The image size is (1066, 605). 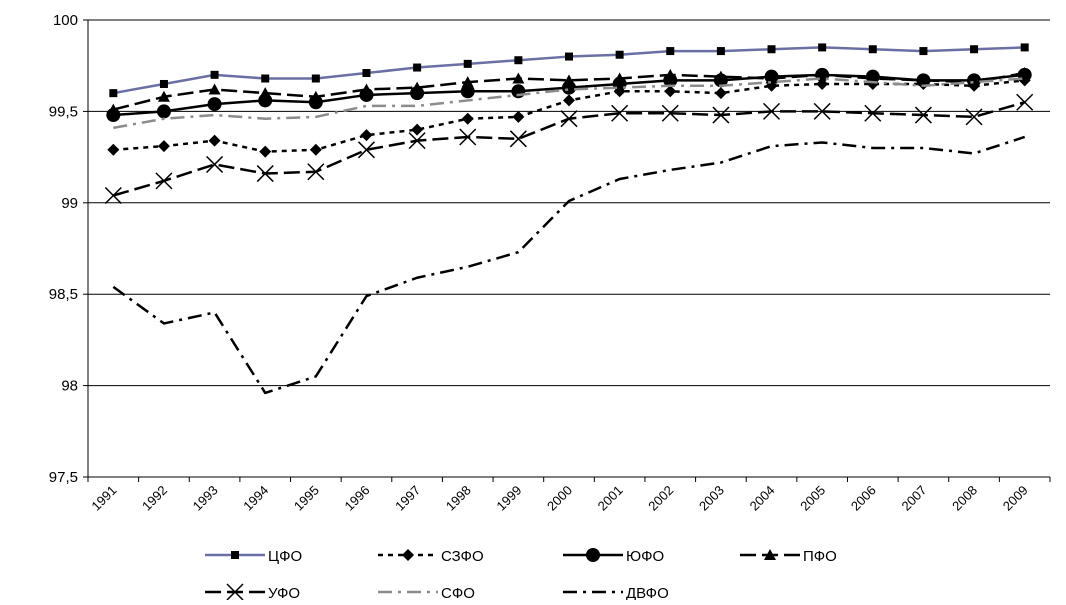 What do you see at coordinates (458, 498) in the screenshot?
I see `x-tick-label: 1998` at bounding box center [458, 498].